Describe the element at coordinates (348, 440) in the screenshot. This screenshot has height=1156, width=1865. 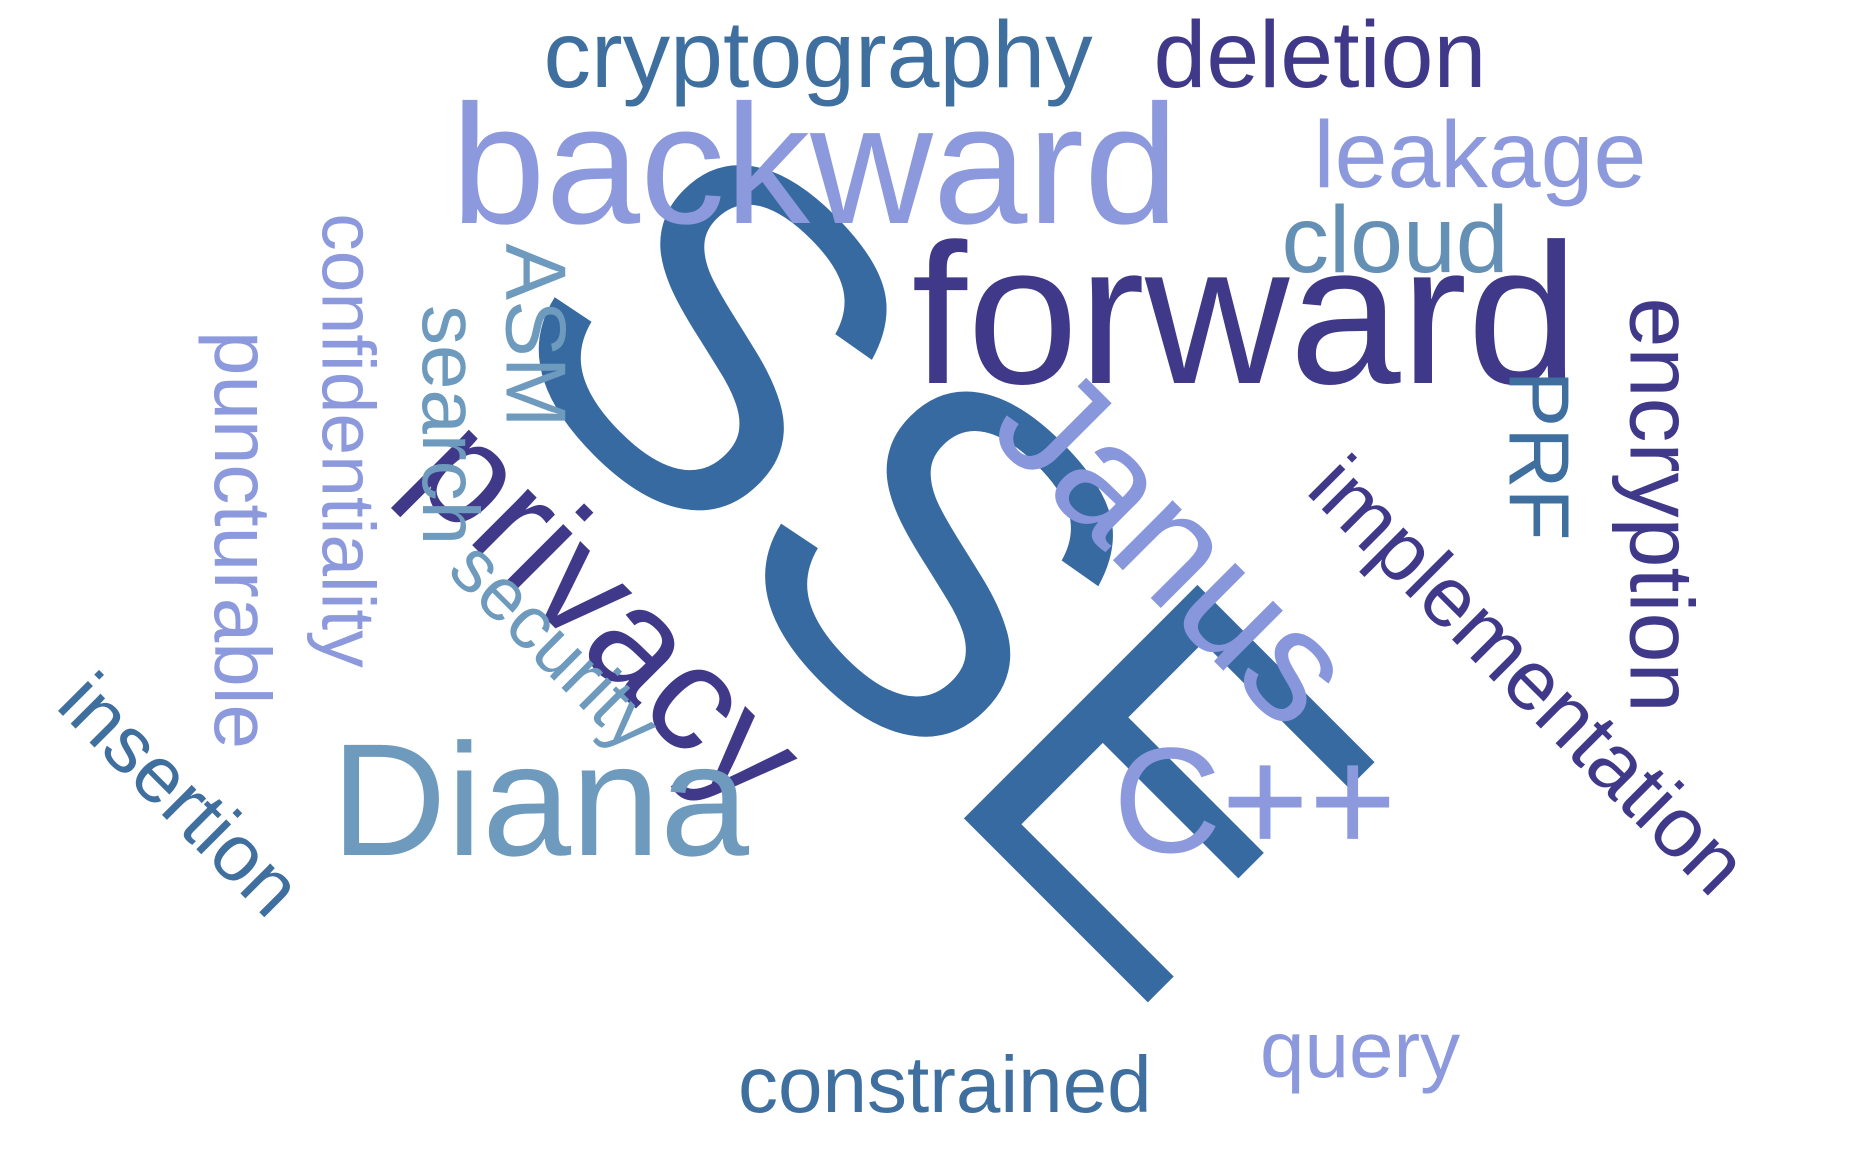
I see `word-confidentiality: confidentiality` at that location.